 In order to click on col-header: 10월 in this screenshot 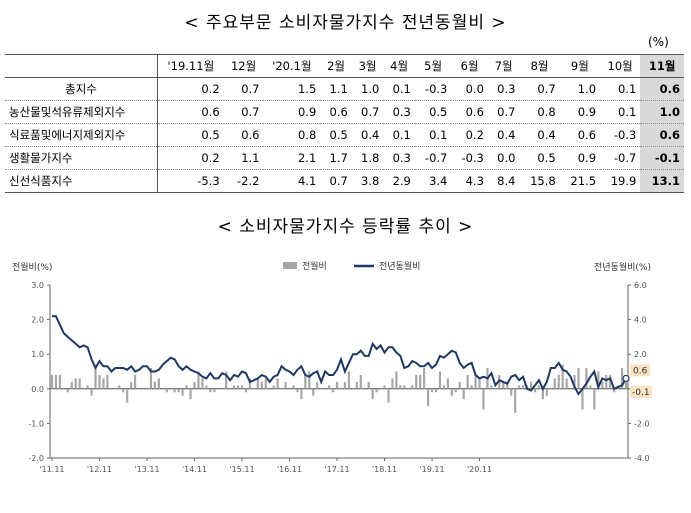, I will do `click(620, 66)`.